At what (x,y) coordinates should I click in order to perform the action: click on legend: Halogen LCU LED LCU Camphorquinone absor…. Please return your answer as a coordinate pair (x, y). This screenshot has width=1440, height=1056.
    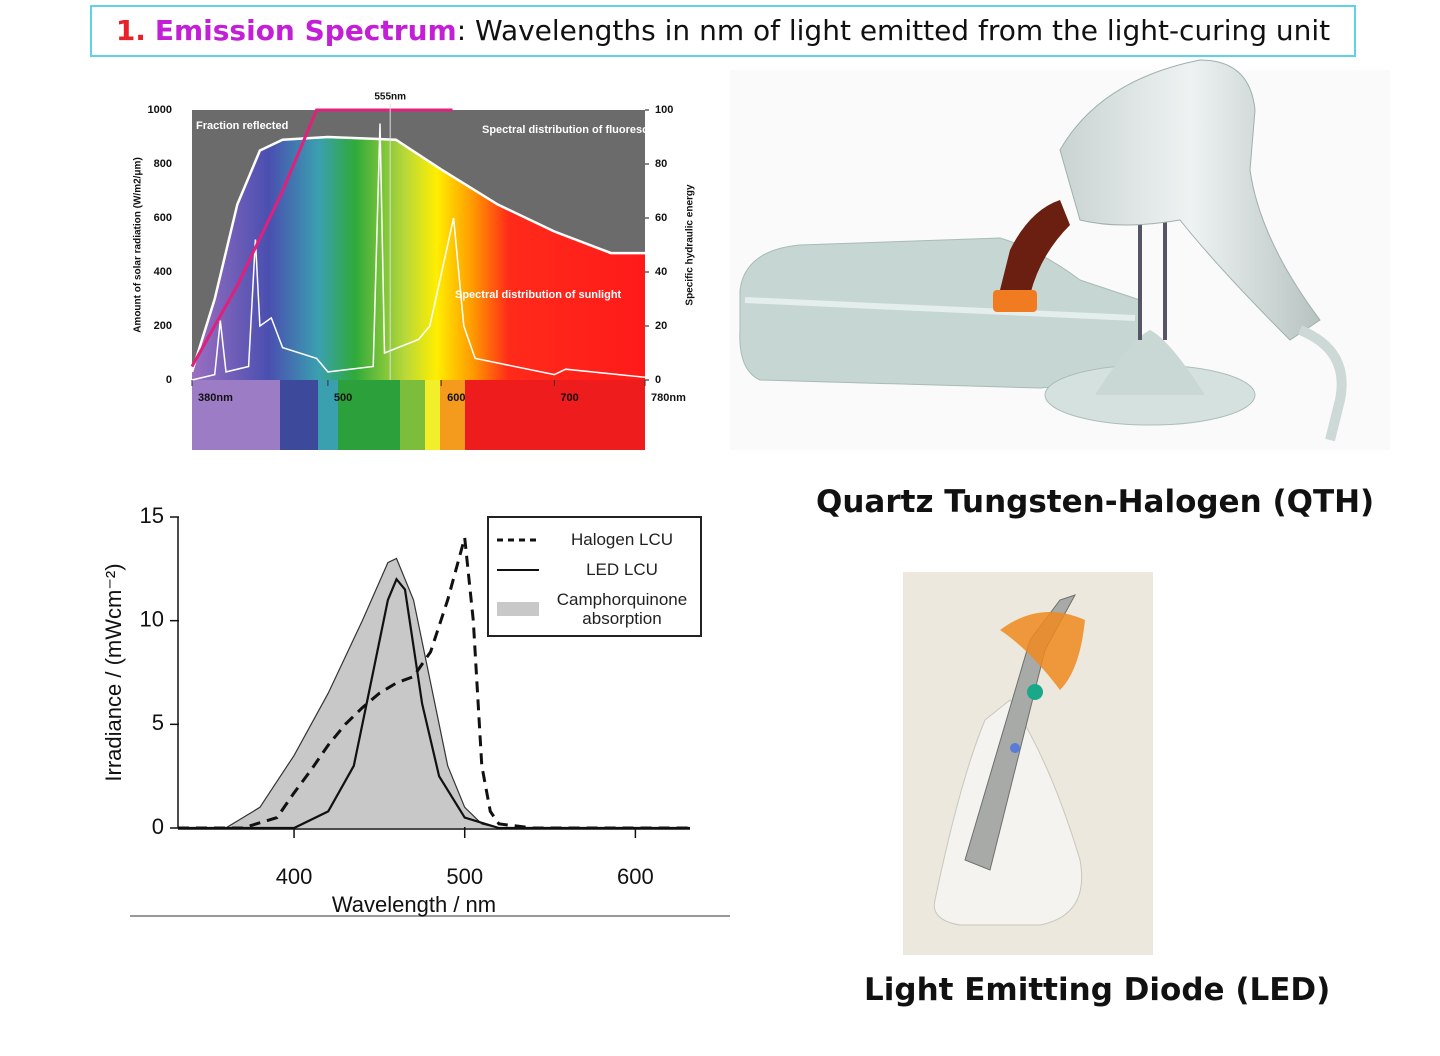
    Looking at the image, I should click on (594, 576).